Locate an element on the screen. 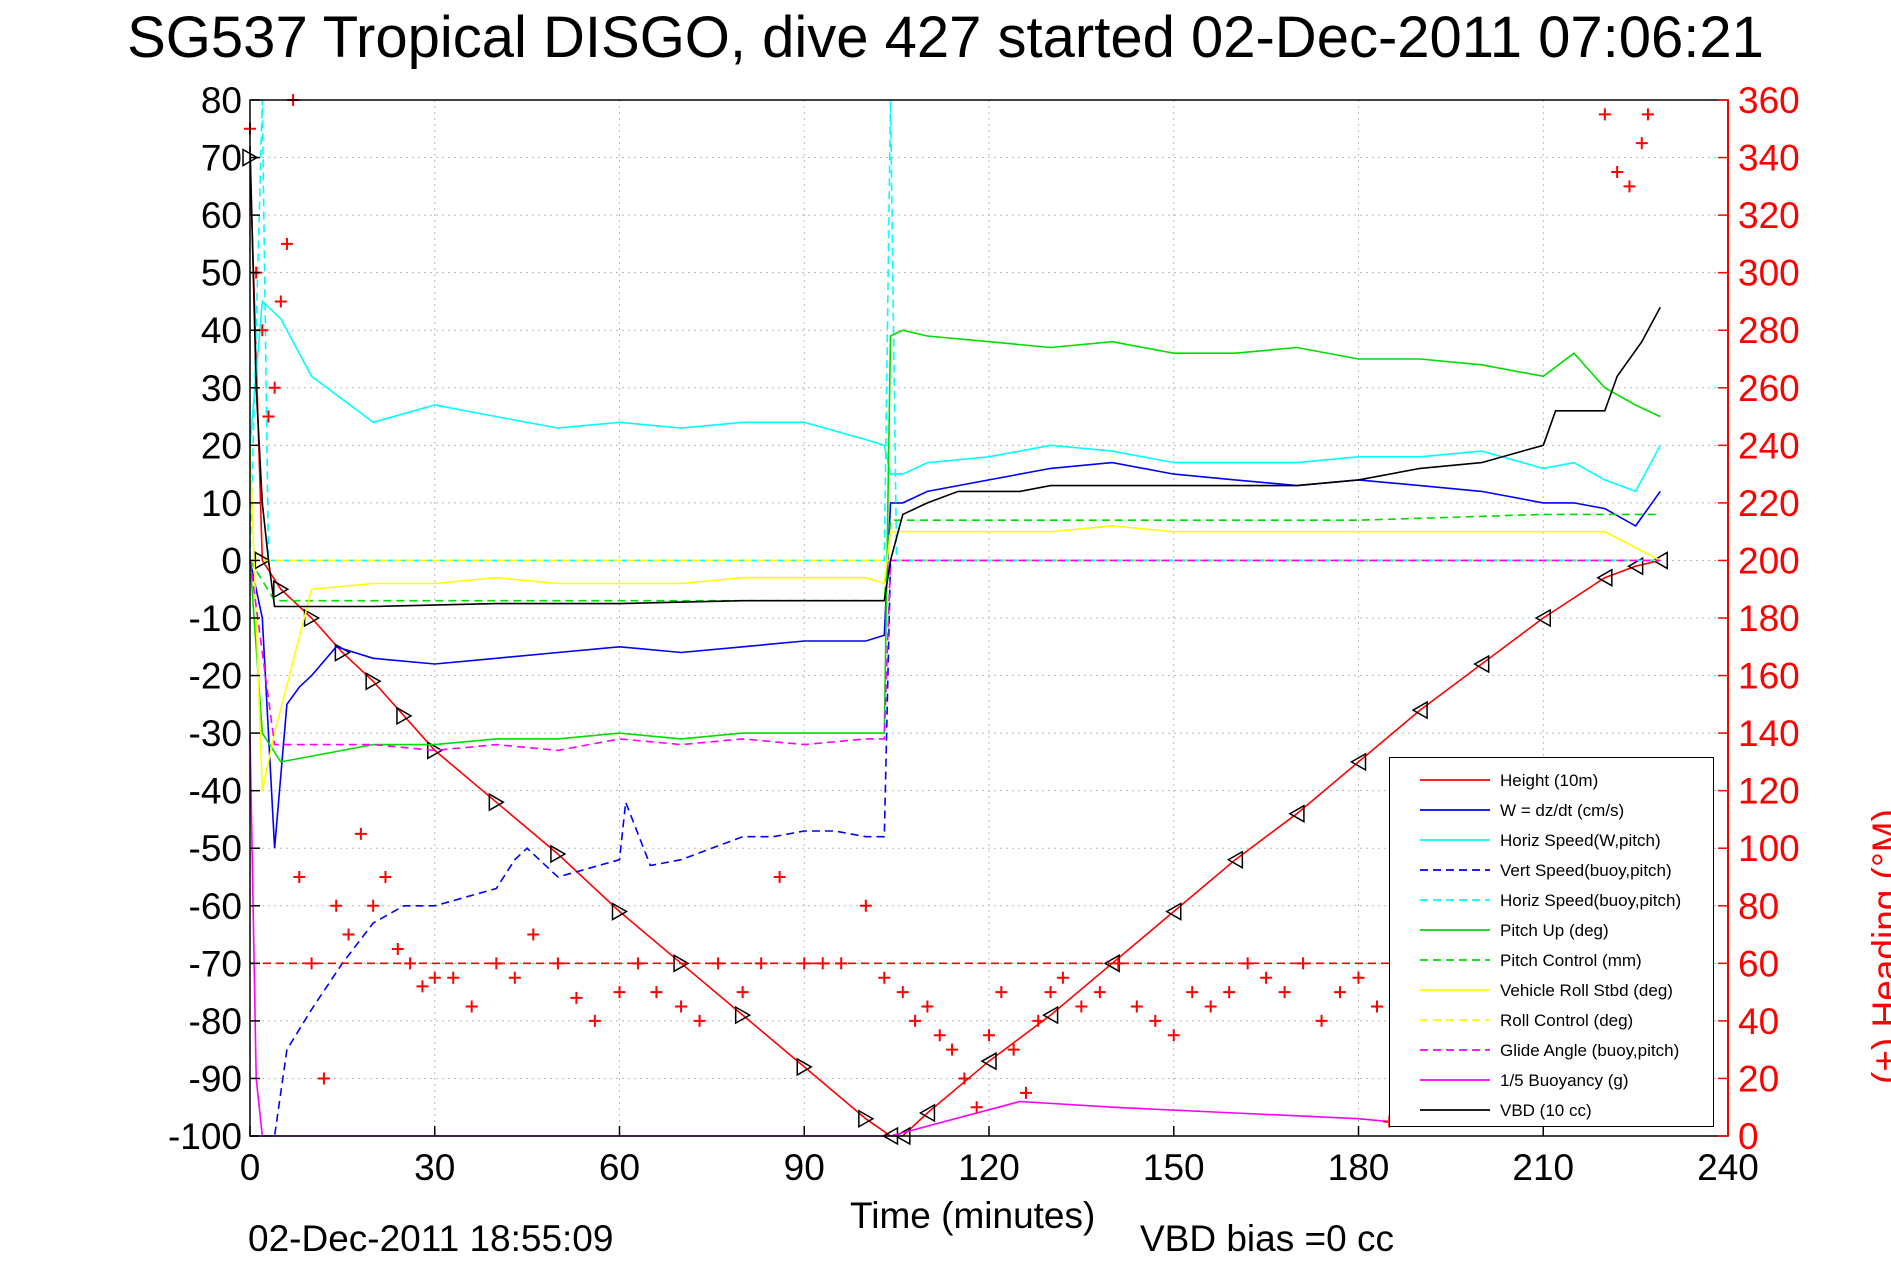 This screenshot has width=1891, height=1262. legend-item: VBD (10 cc) is located at coordinates (1551, 1110).